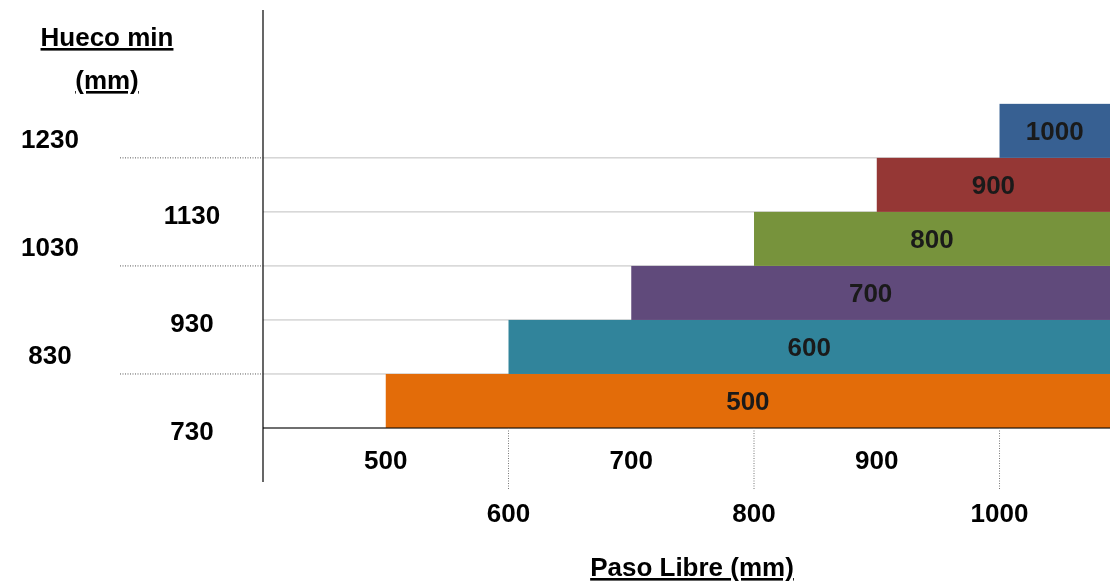 This screenshot has width=1110, height=584. What do you see at coordinates (631, 460) in the screenshot?
I see `x-tick-label: 700` at bounding box center [631, 460].